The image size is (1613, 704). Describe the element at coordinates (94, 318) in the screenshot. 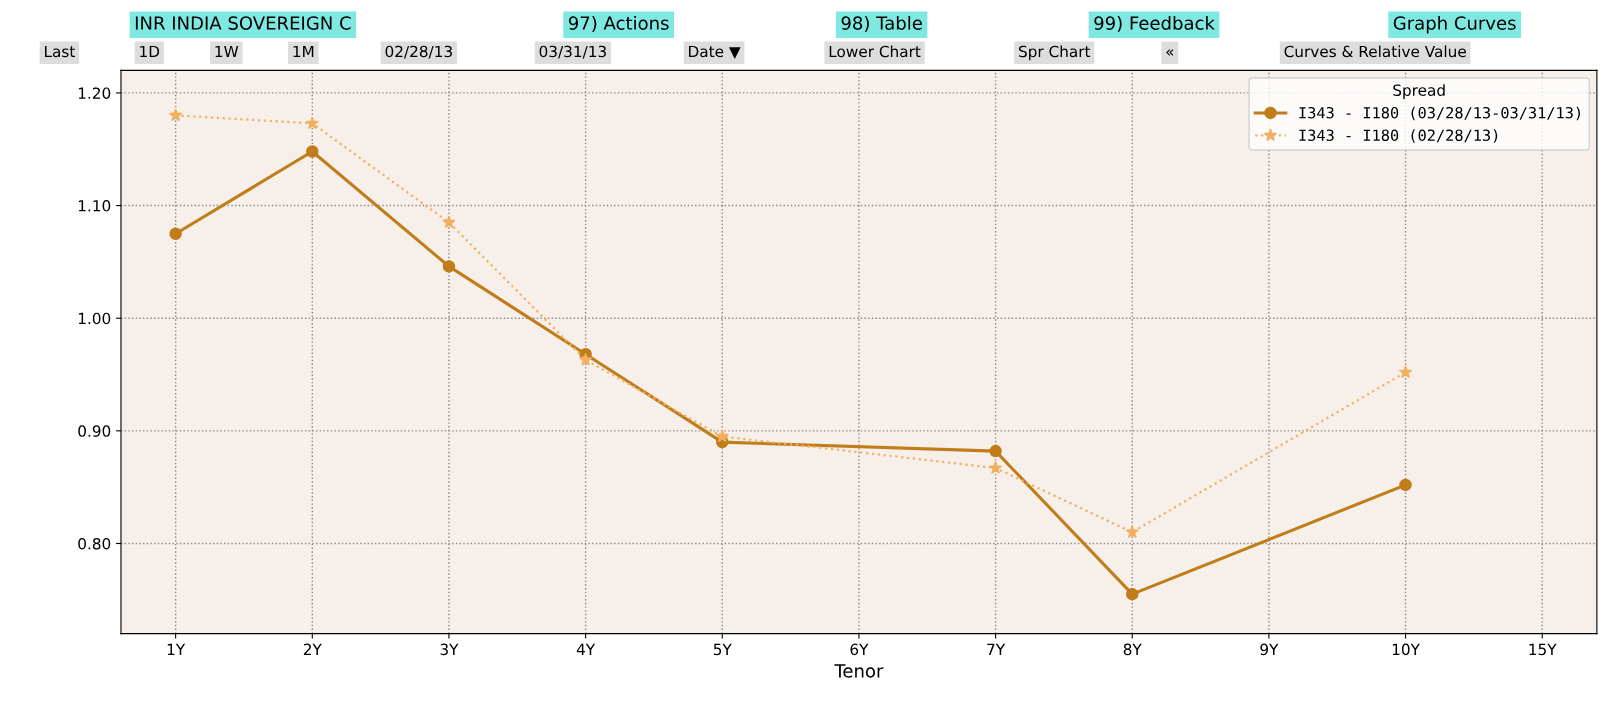

I see `y-tick-label: 1.00` at that location.